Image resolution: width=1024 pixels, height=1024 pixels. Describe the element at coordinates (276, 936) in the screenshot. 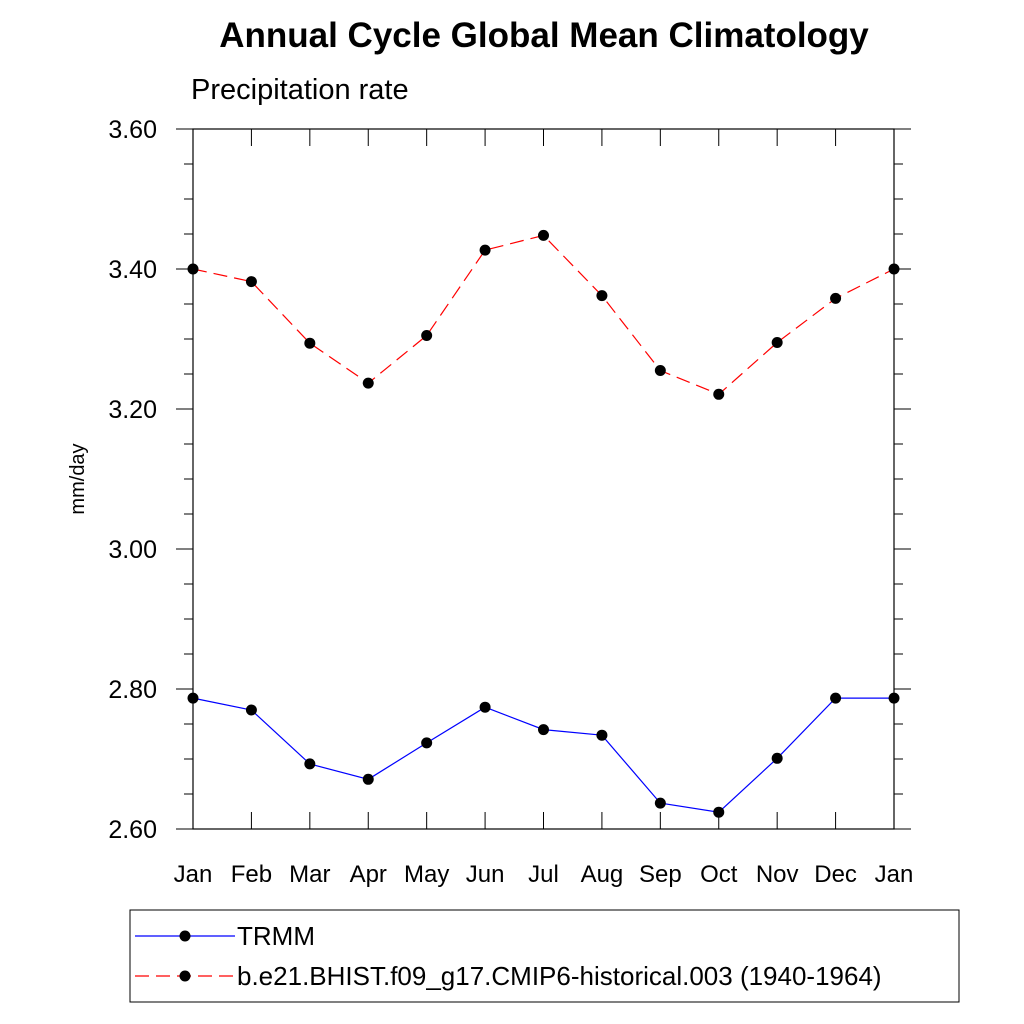

I see `legend-label-1: TRMM` at that location.